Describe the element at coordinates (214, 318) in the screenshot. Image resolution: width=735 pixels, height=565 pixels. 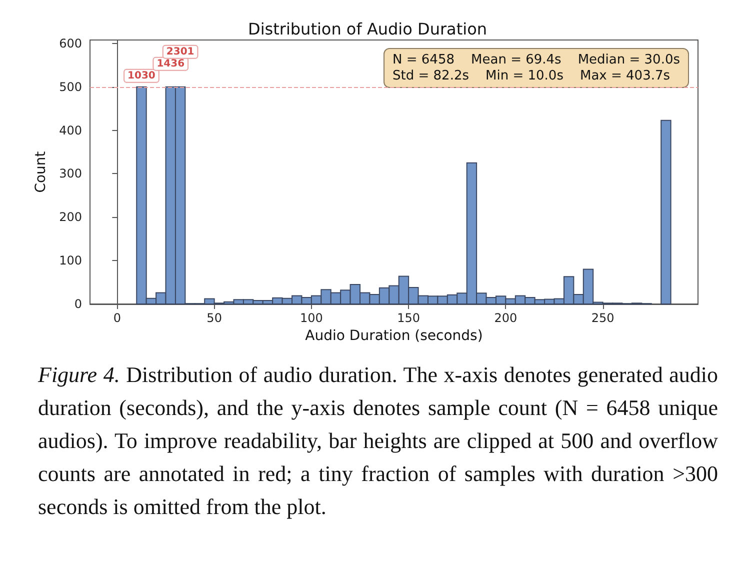
I see `x-tick-label: 50` at that location.